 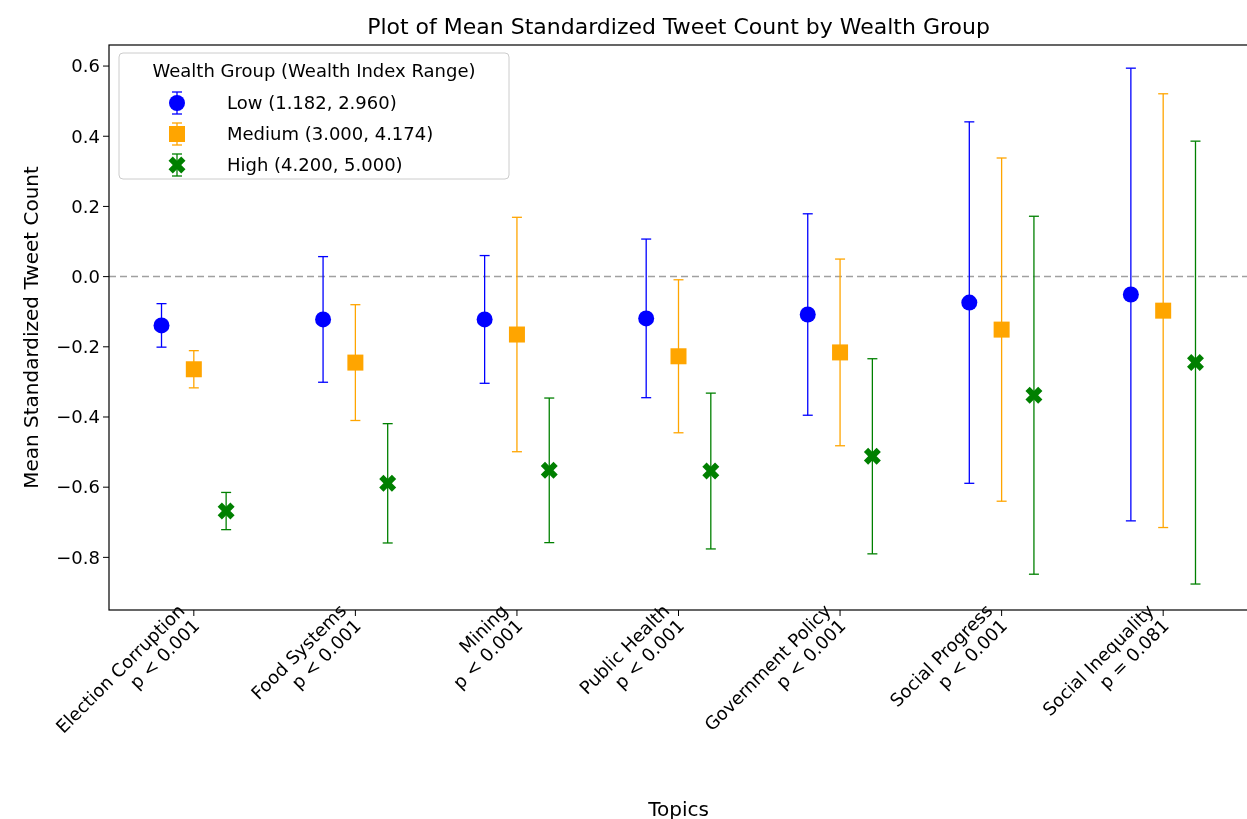 What do you see at coordinates (78, 487) in the screenshot?
I see `y-tick-label: −0.6` at bounding box center [78, 487].